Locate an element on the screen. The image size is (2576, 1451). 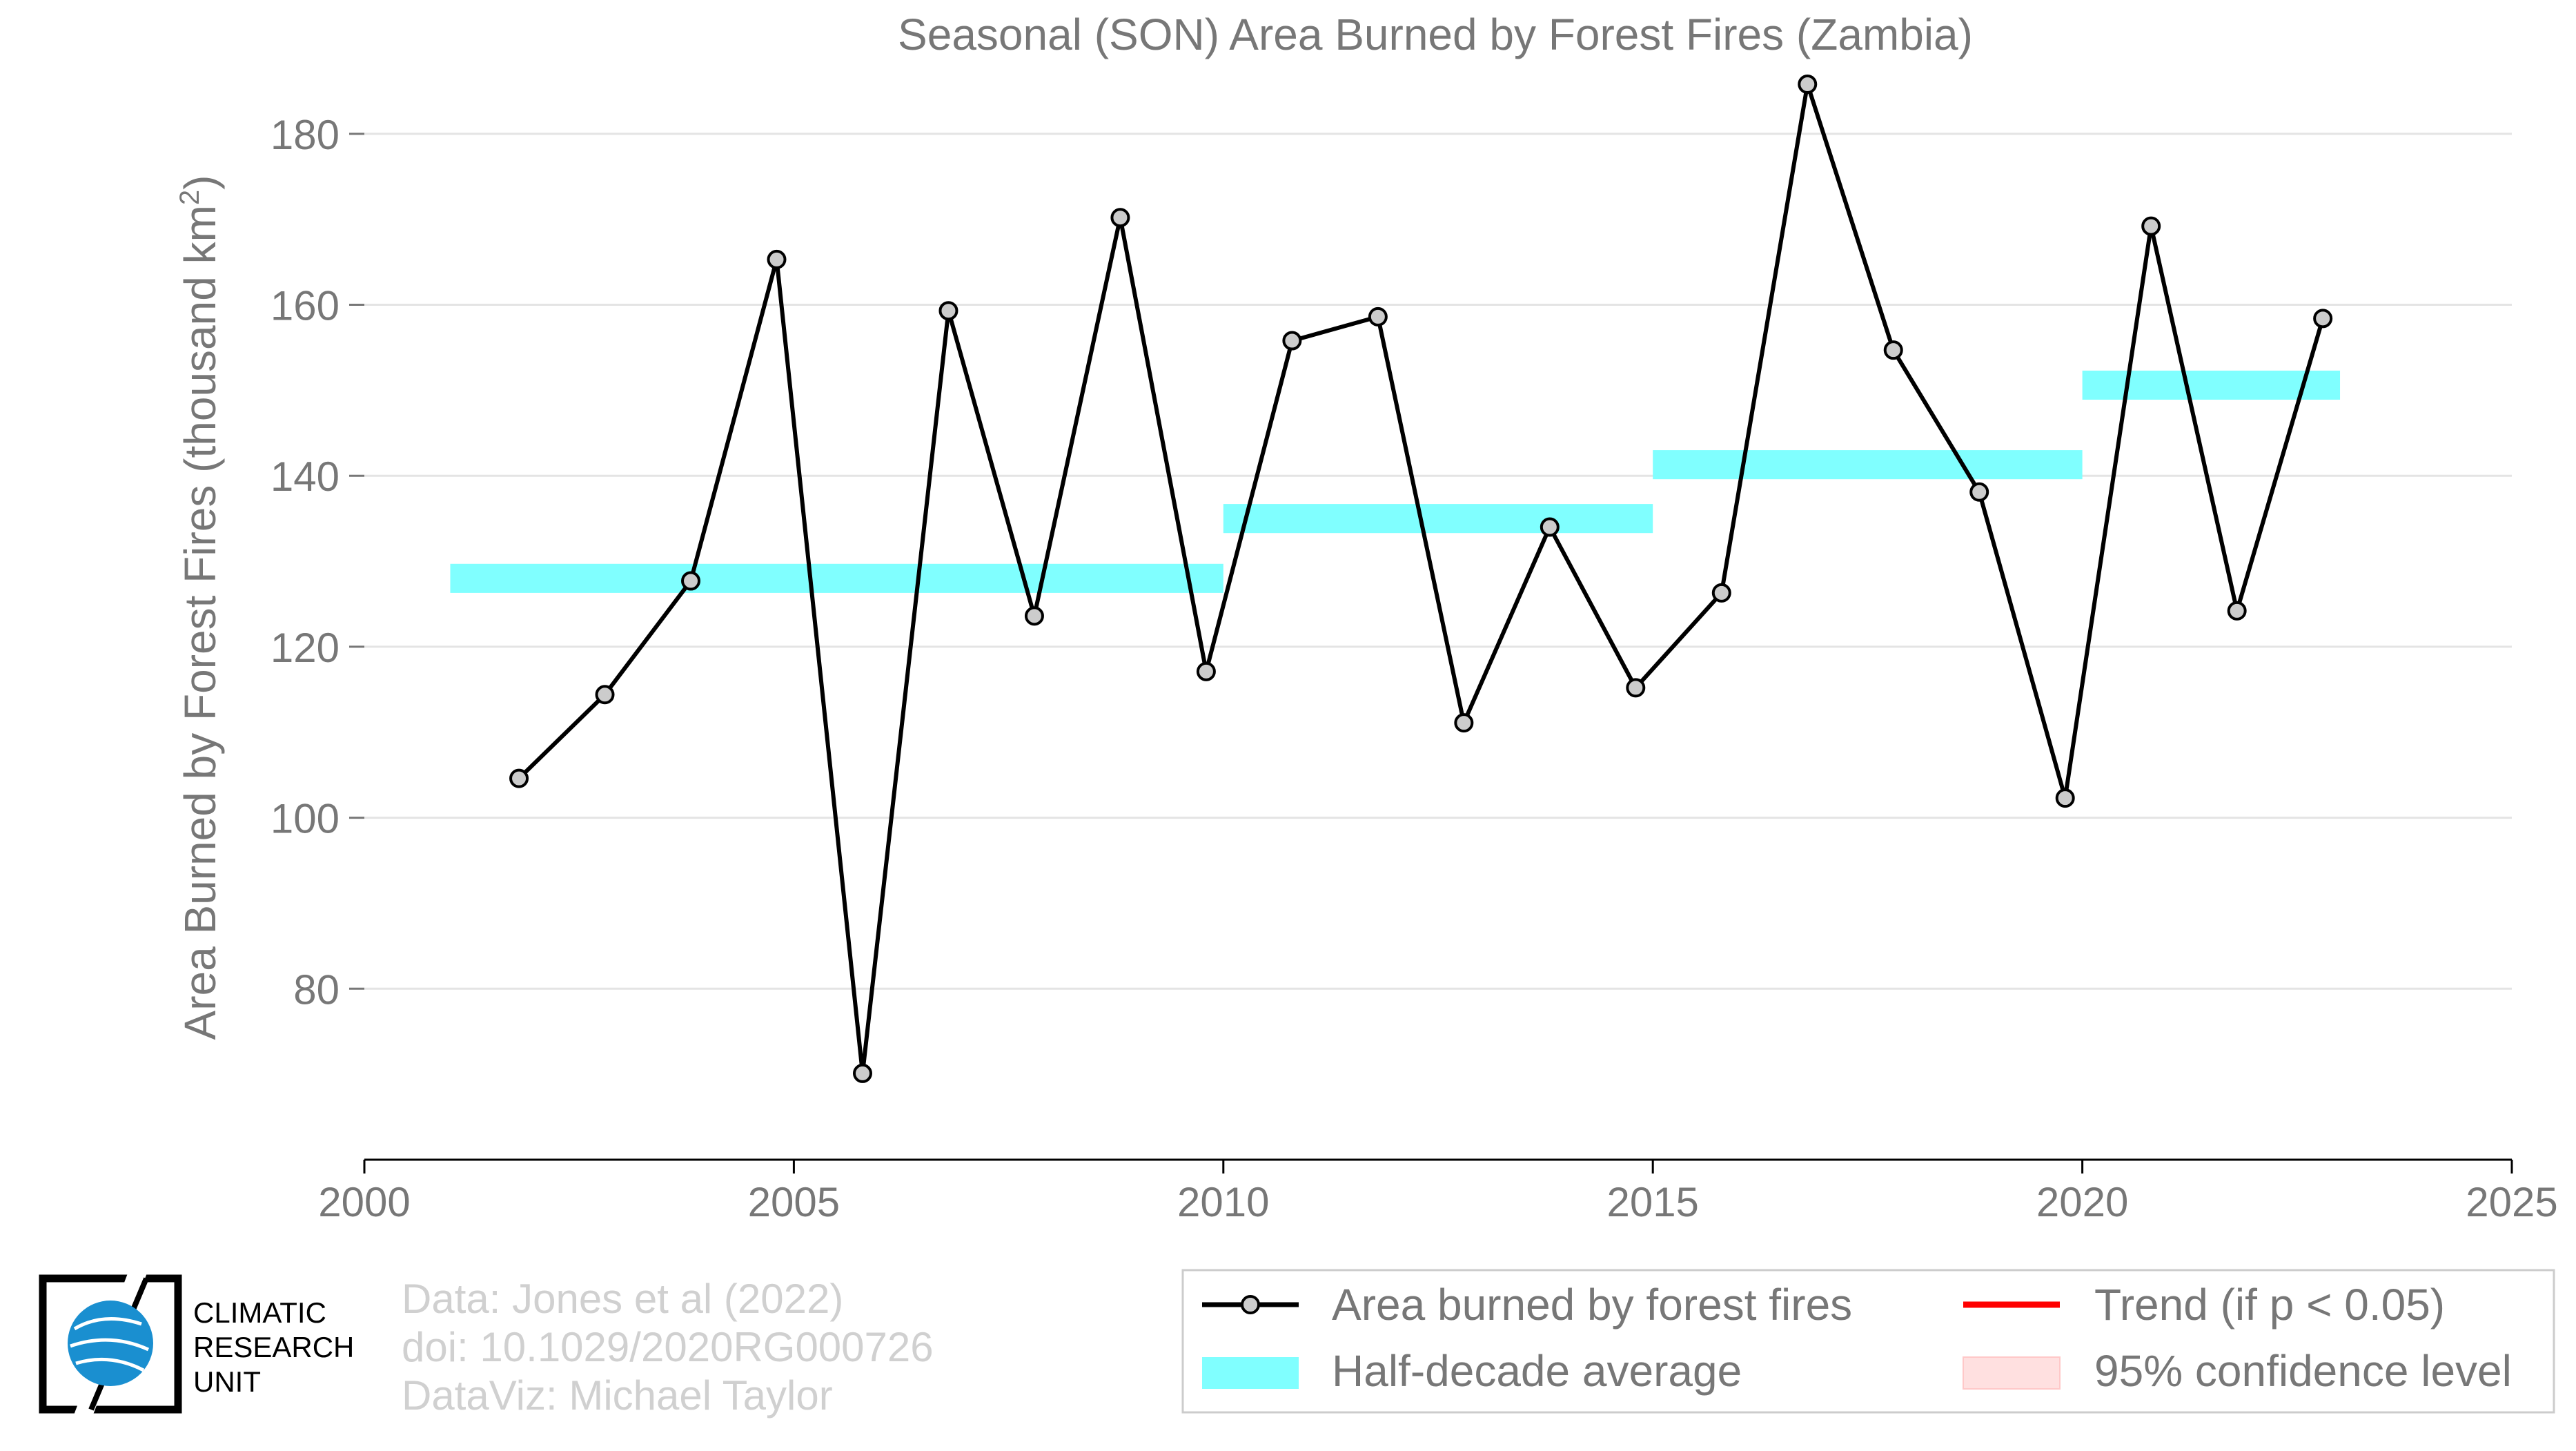
cru-logo: CLIMATIC RESEARCH UNIT is located at coordinates (196, 1344).